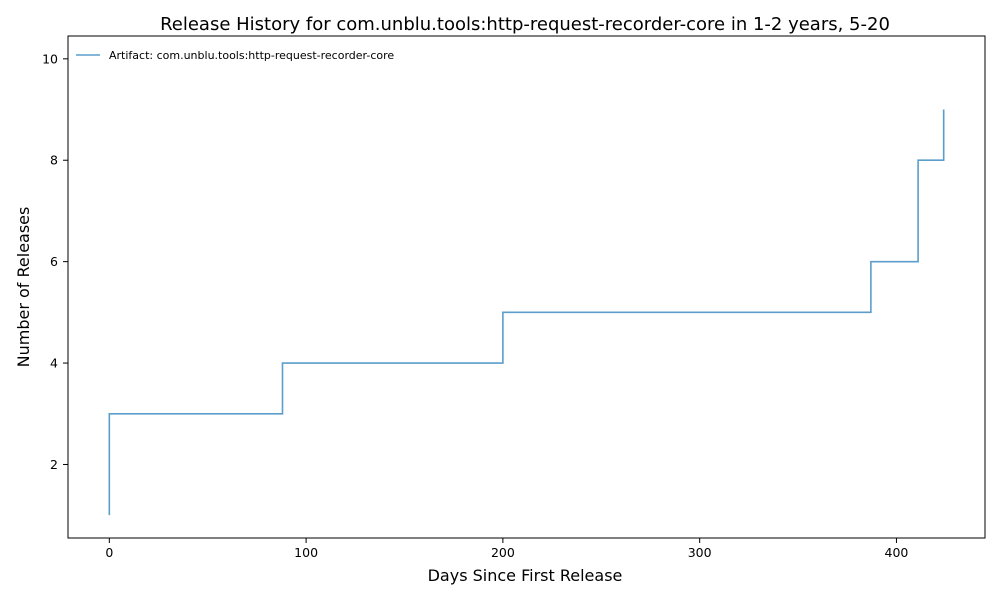 The image size is (1000, 600). I want to click on x-axis-label: Days Since First Release, so click(525, 575).